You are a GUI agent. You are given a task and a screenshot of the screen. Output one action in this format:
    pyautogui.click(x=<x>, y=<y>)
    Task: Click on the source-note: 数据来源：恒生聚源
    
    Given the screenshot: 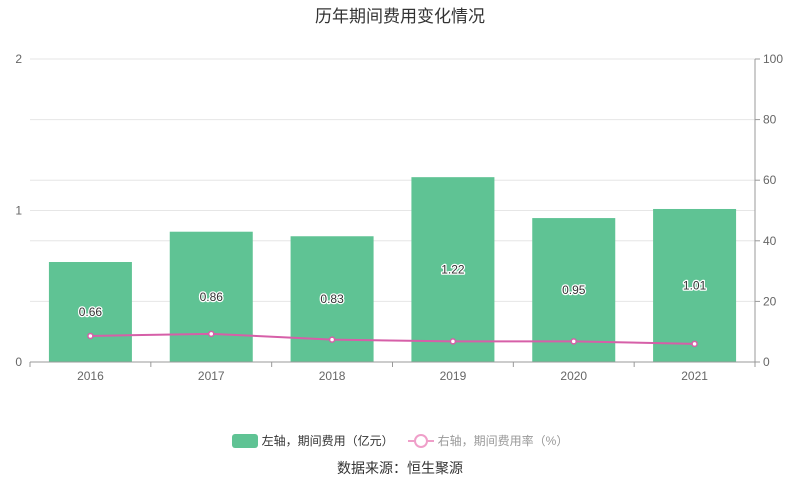 What is the action you would take?
    pyautogui.click(x=400, y=468)
    